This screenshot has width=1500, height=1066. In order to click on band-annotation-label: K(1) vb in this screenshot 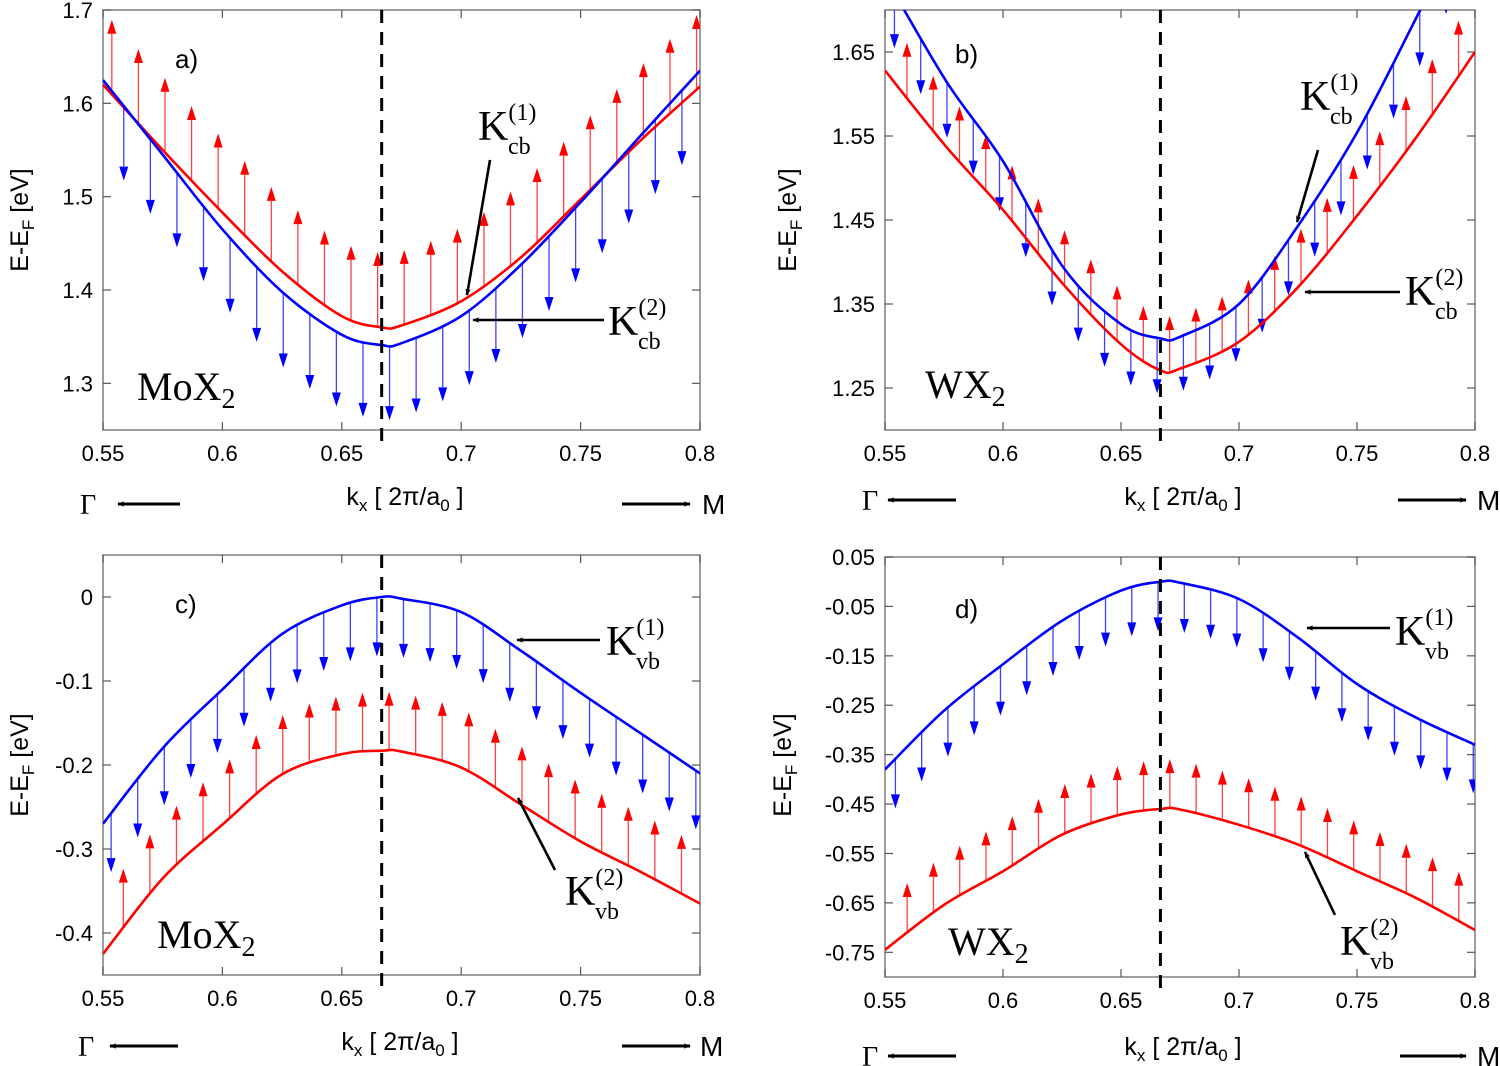, I will do `click(635, 645)`.